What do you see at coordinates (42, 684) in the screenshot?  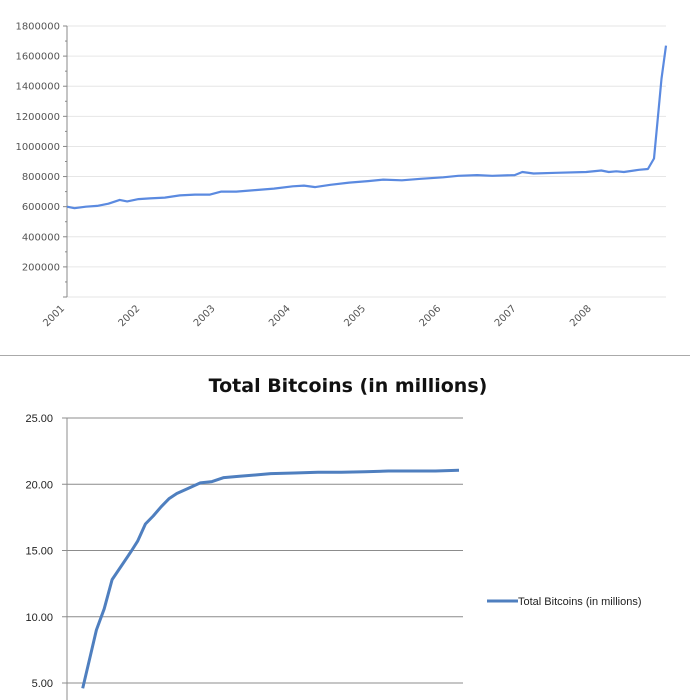 I see `y-tick-label: 5.00` at bounding box center [42, 684].